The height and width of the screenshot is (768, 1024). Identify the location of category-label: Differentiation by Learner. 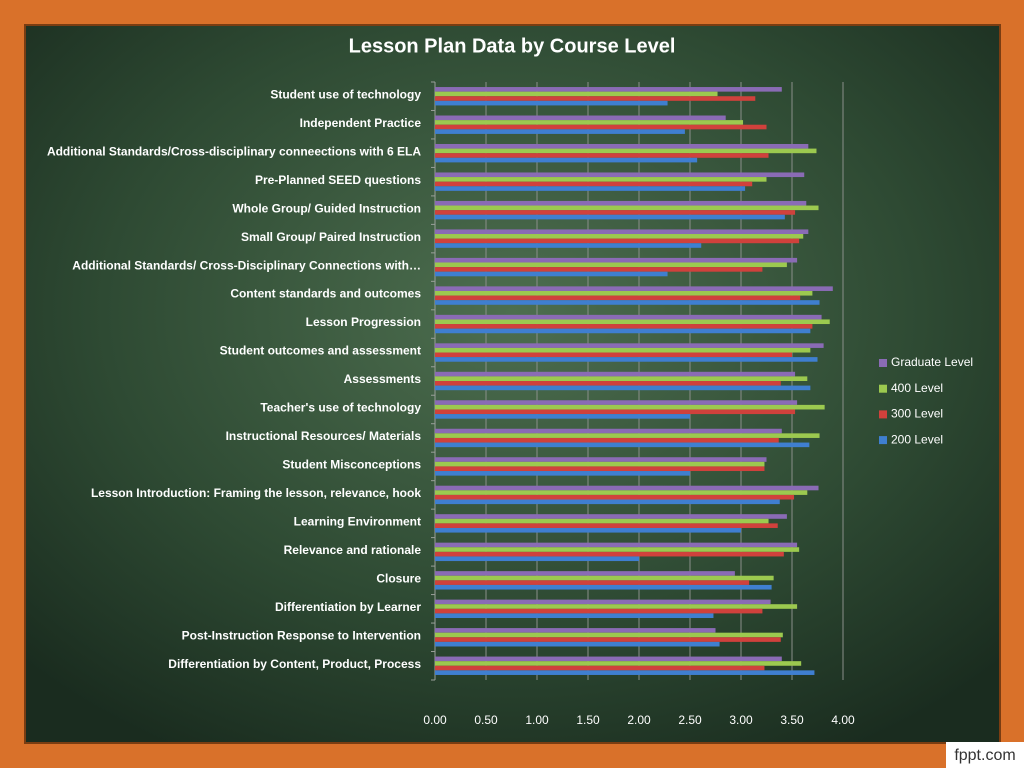
(348, 607).